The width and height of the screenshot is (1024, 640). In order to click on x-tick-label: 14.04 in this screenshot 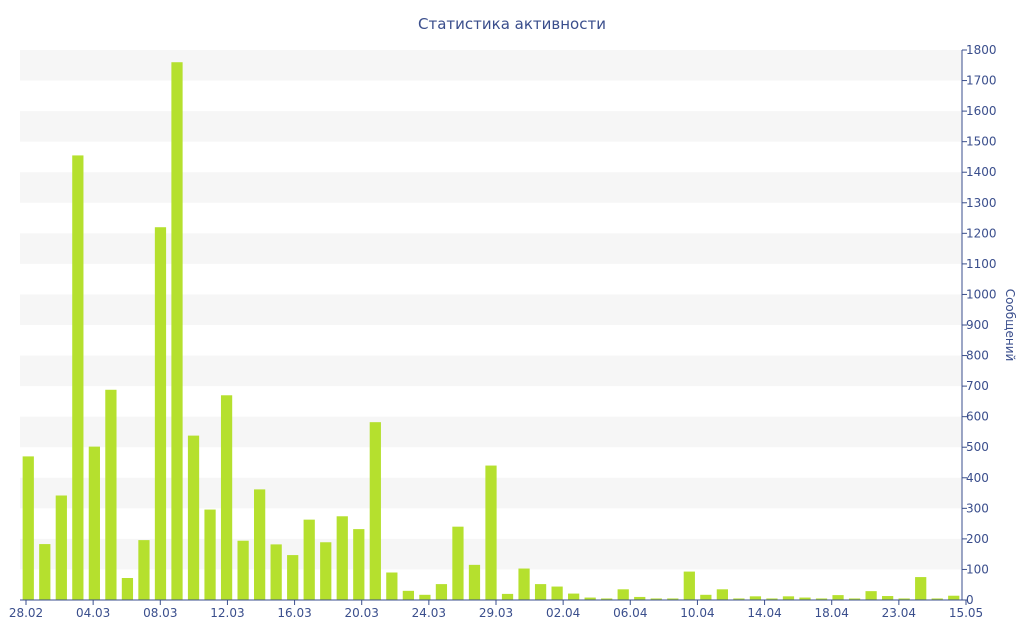, I will do `click(764, 613)`.